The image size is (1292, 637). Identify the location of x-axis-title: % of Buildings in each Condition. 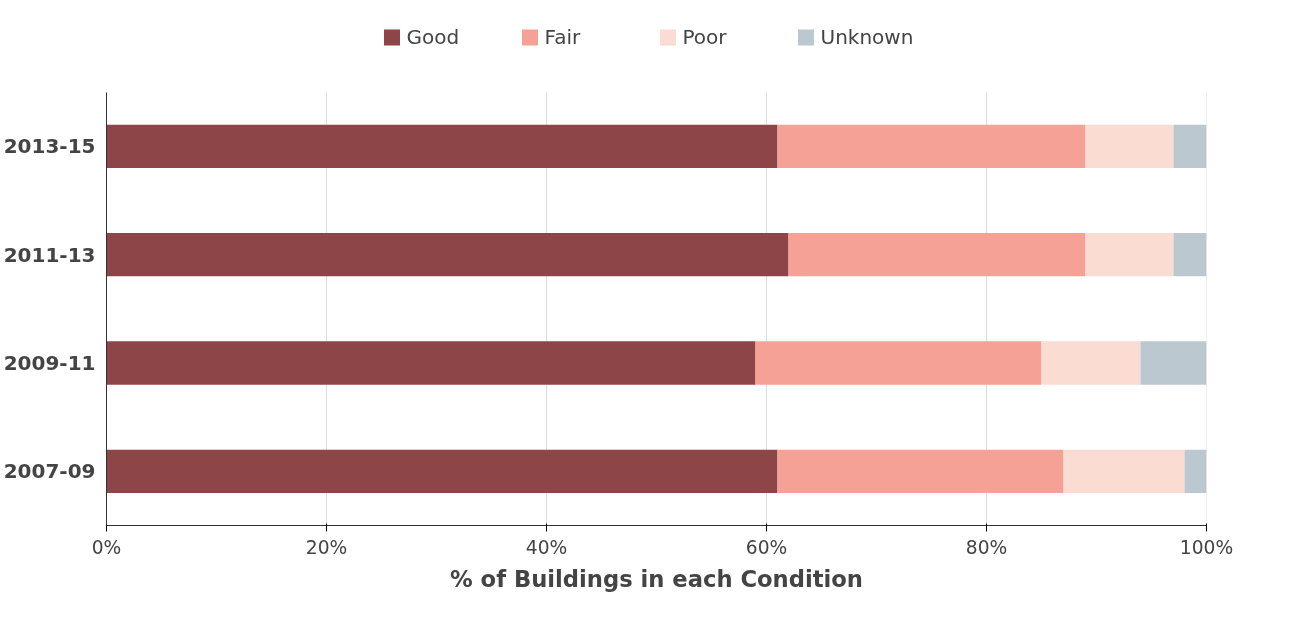
(656, 578).